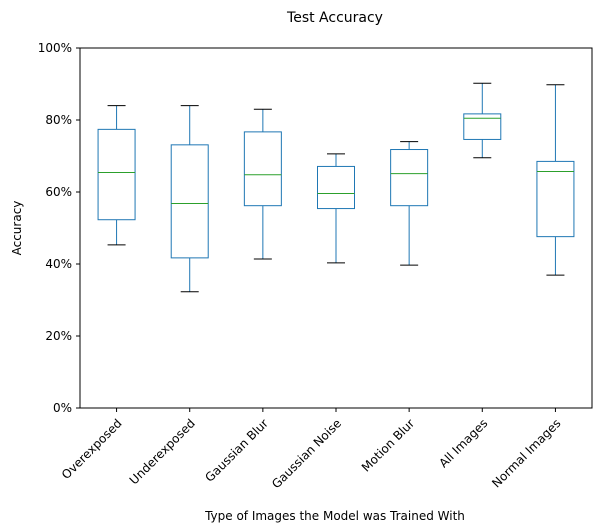 This screenshot has width=606, height=532. I want to click on y-axis-label: Accuracy, so click(17, 228).